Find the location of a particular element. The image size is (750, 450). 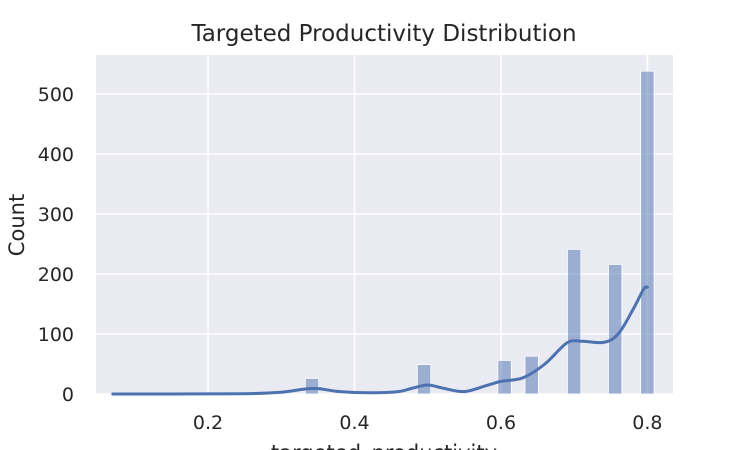

y-tick-label: 400 is located at coordinates (56, 155).